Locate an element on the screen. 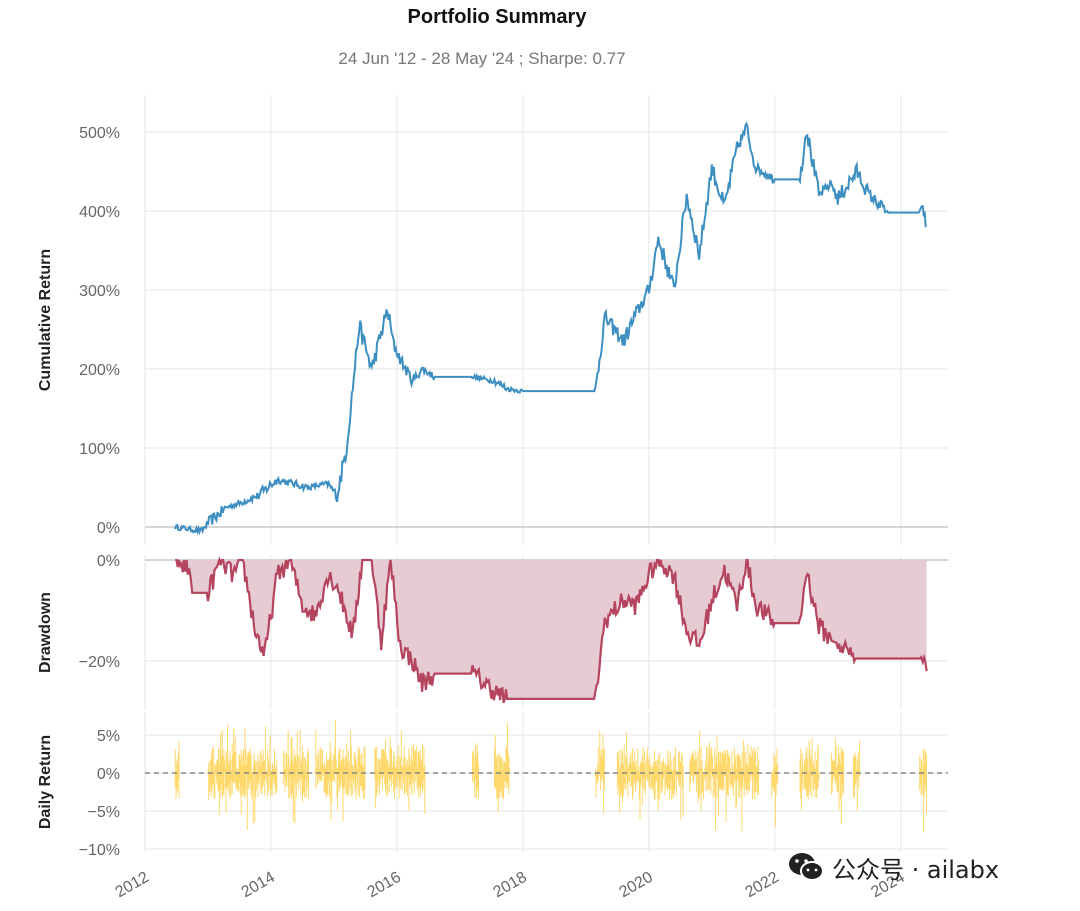 This screenshot has width=1080, height=911. x-tick-label: 2020 is located at coordinates (636, 885).